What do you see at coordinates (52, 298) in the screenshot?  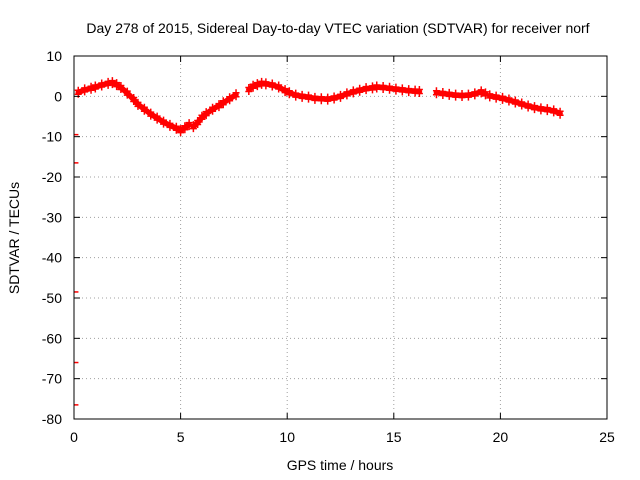 I see `y-tick-label: -50` at bounding box center [52, 298].